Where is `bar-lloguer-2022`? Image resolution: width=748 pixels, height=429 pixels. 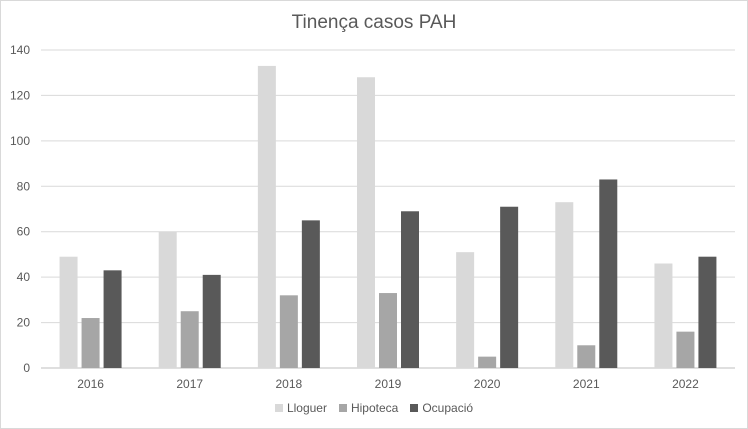
bar-lloguer-2022 is located at coordinates (663, 315).